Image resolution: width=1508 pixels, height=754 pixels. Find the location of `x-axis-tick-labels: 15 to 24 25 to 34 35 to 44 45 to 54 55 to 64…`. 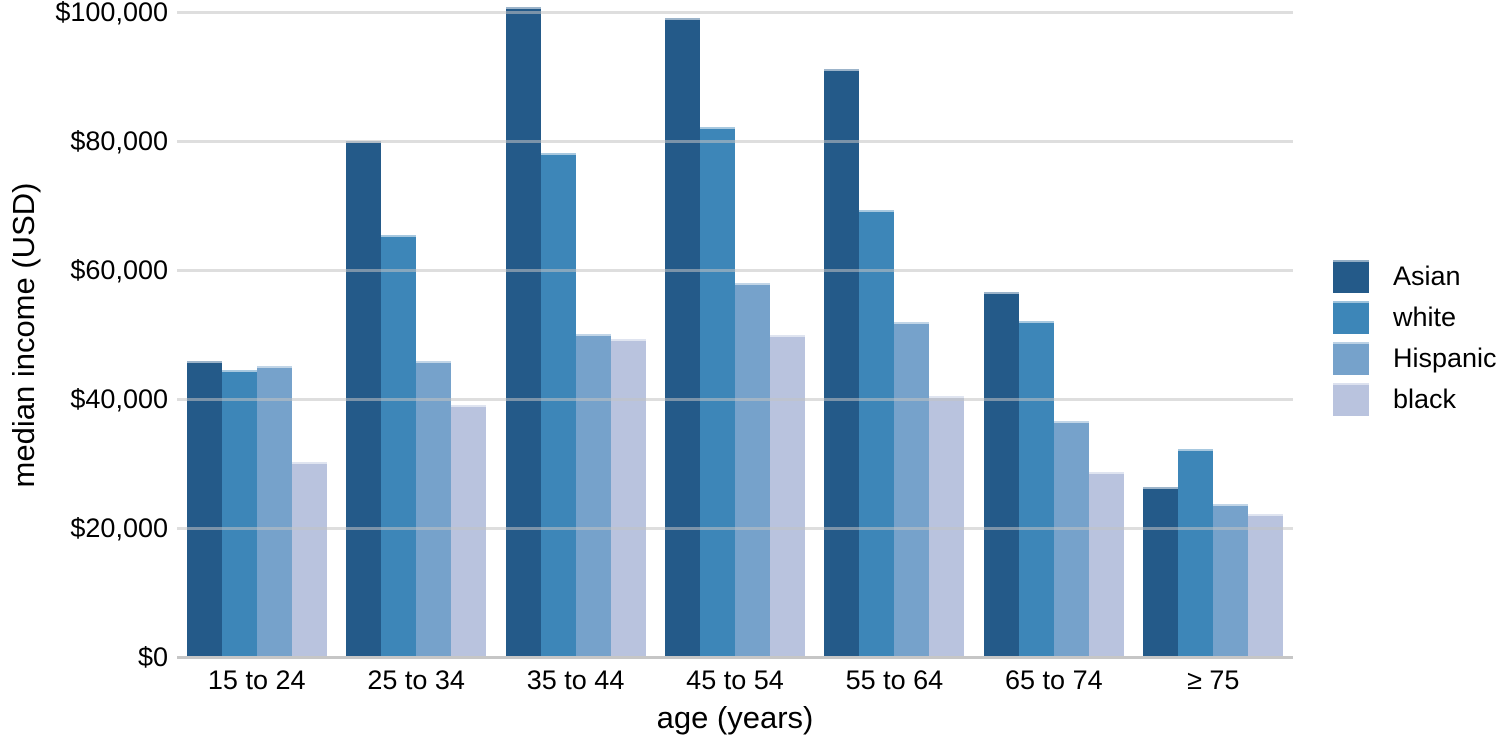

x-axis-tick-labels: 15 to 24 25 to 34 35 to 44 45 to 54 55 to 64… is located at coordinates (735, 680).